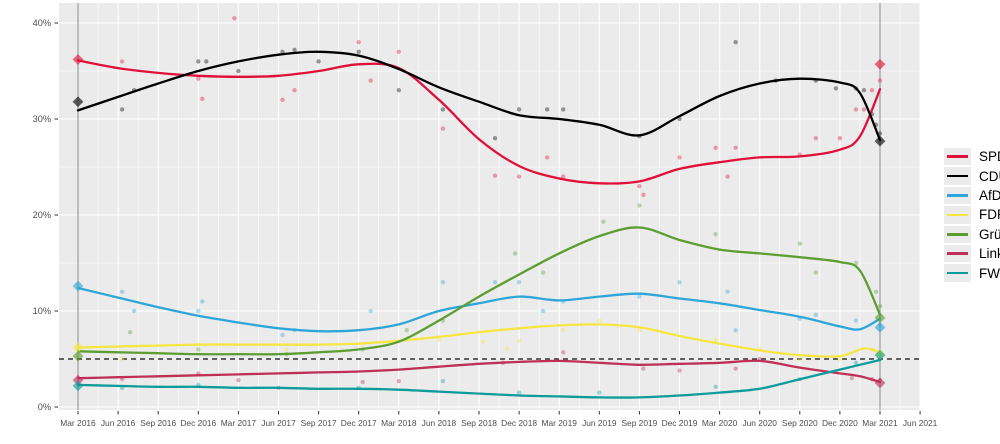  I want to click on trend-line-linke, so click(479, 371).